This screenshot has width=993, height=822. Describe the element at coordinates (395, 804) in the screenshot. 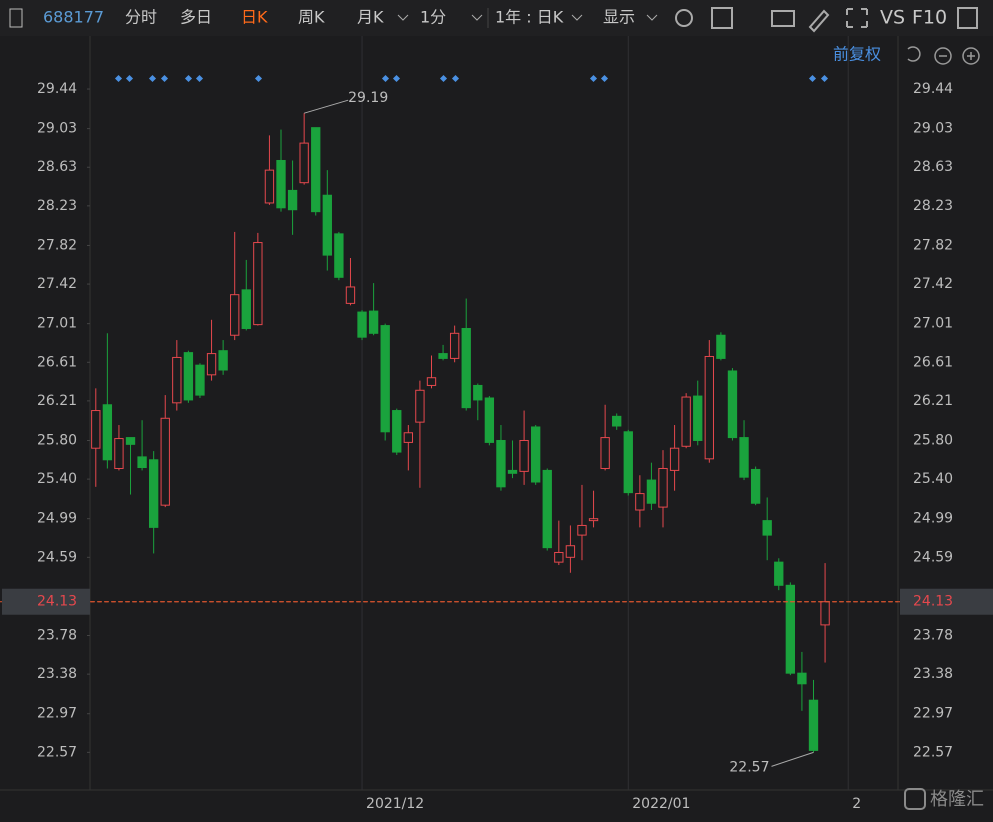

I see `x-tick-label: 2021/12` at that location.